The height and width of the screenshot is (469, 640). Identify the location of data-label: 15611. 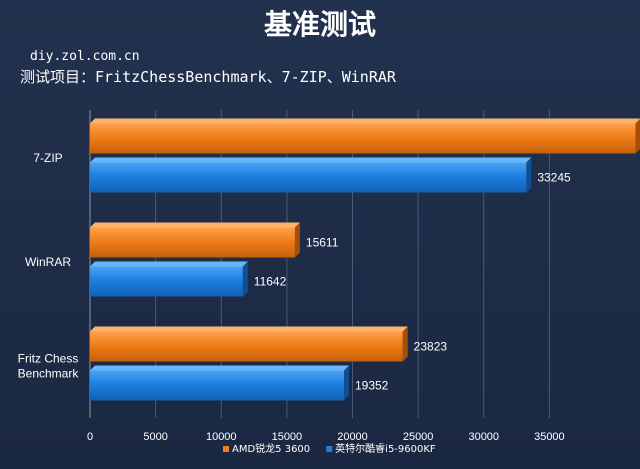
(322, 243).